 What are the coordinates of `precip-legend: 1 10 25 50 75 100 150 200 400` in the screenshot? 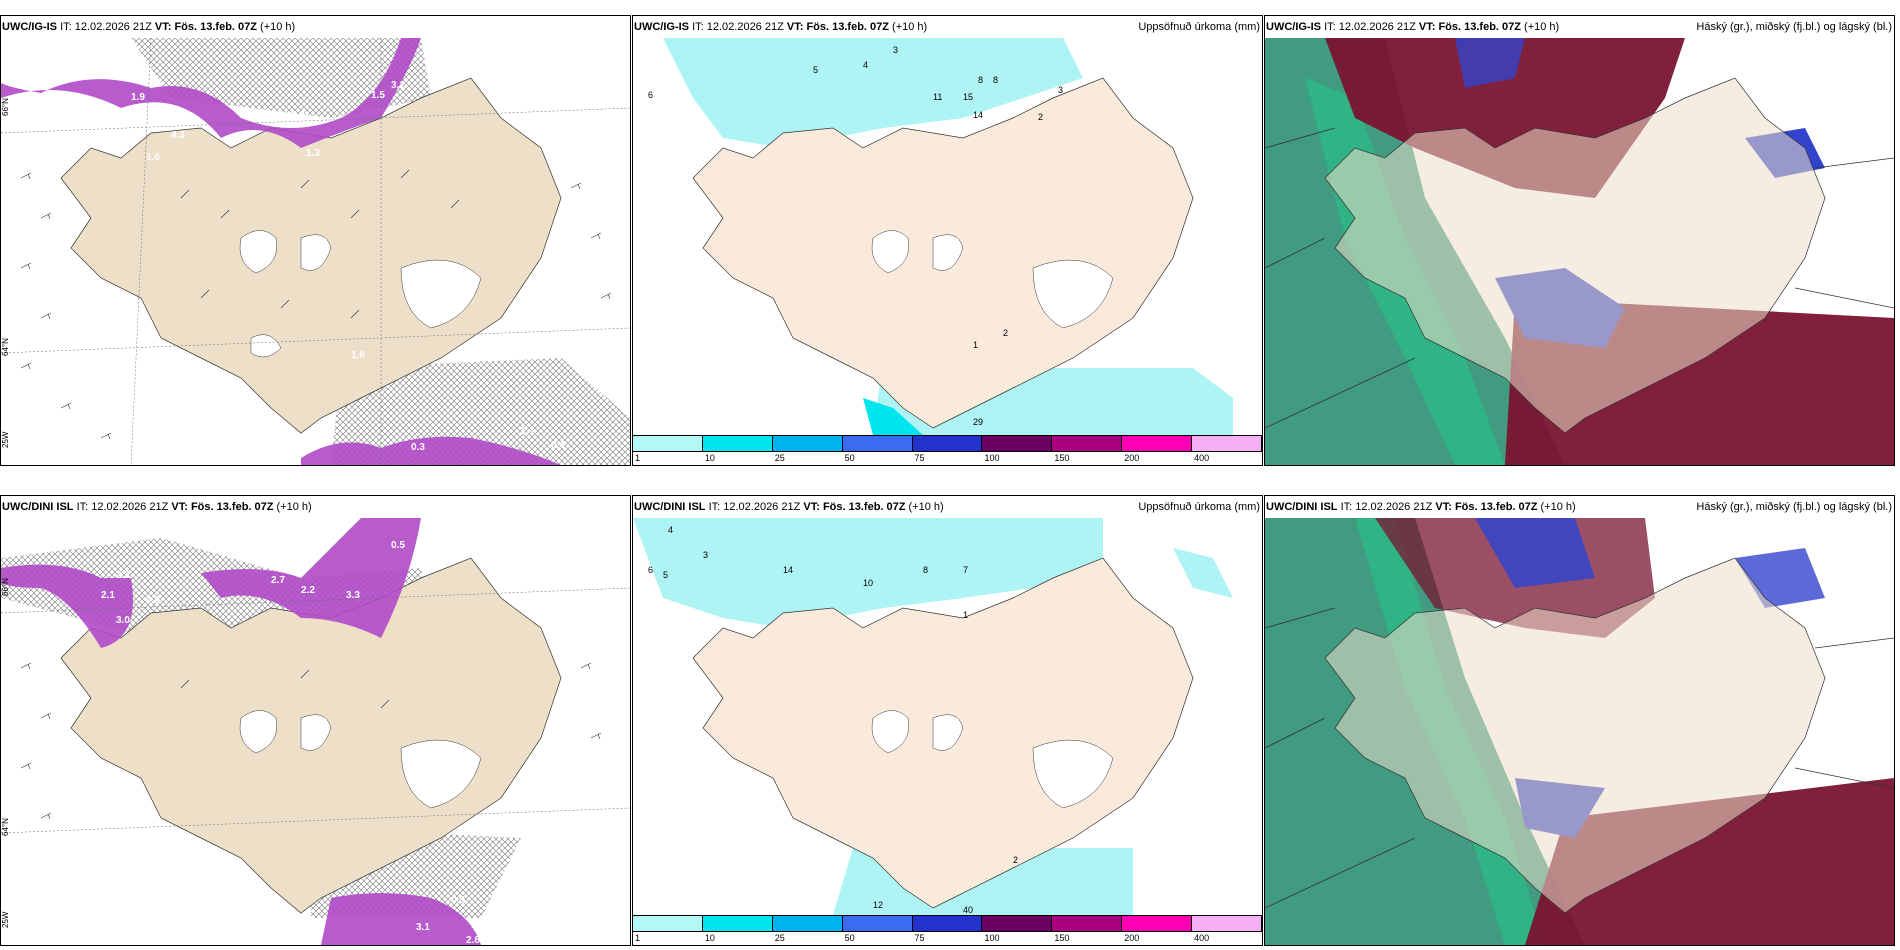 It's located at (947, 450).